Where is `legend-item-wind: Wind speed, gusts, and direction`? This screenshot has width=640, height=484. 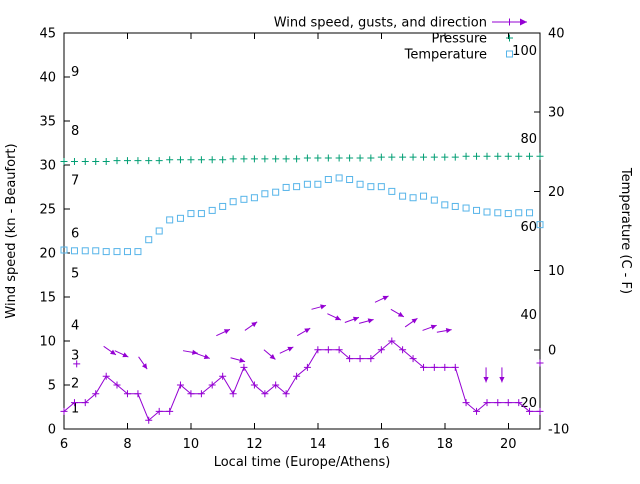 legend-item-wind: Wind speed, gusts, and direction is located at coordinates (400, 23).